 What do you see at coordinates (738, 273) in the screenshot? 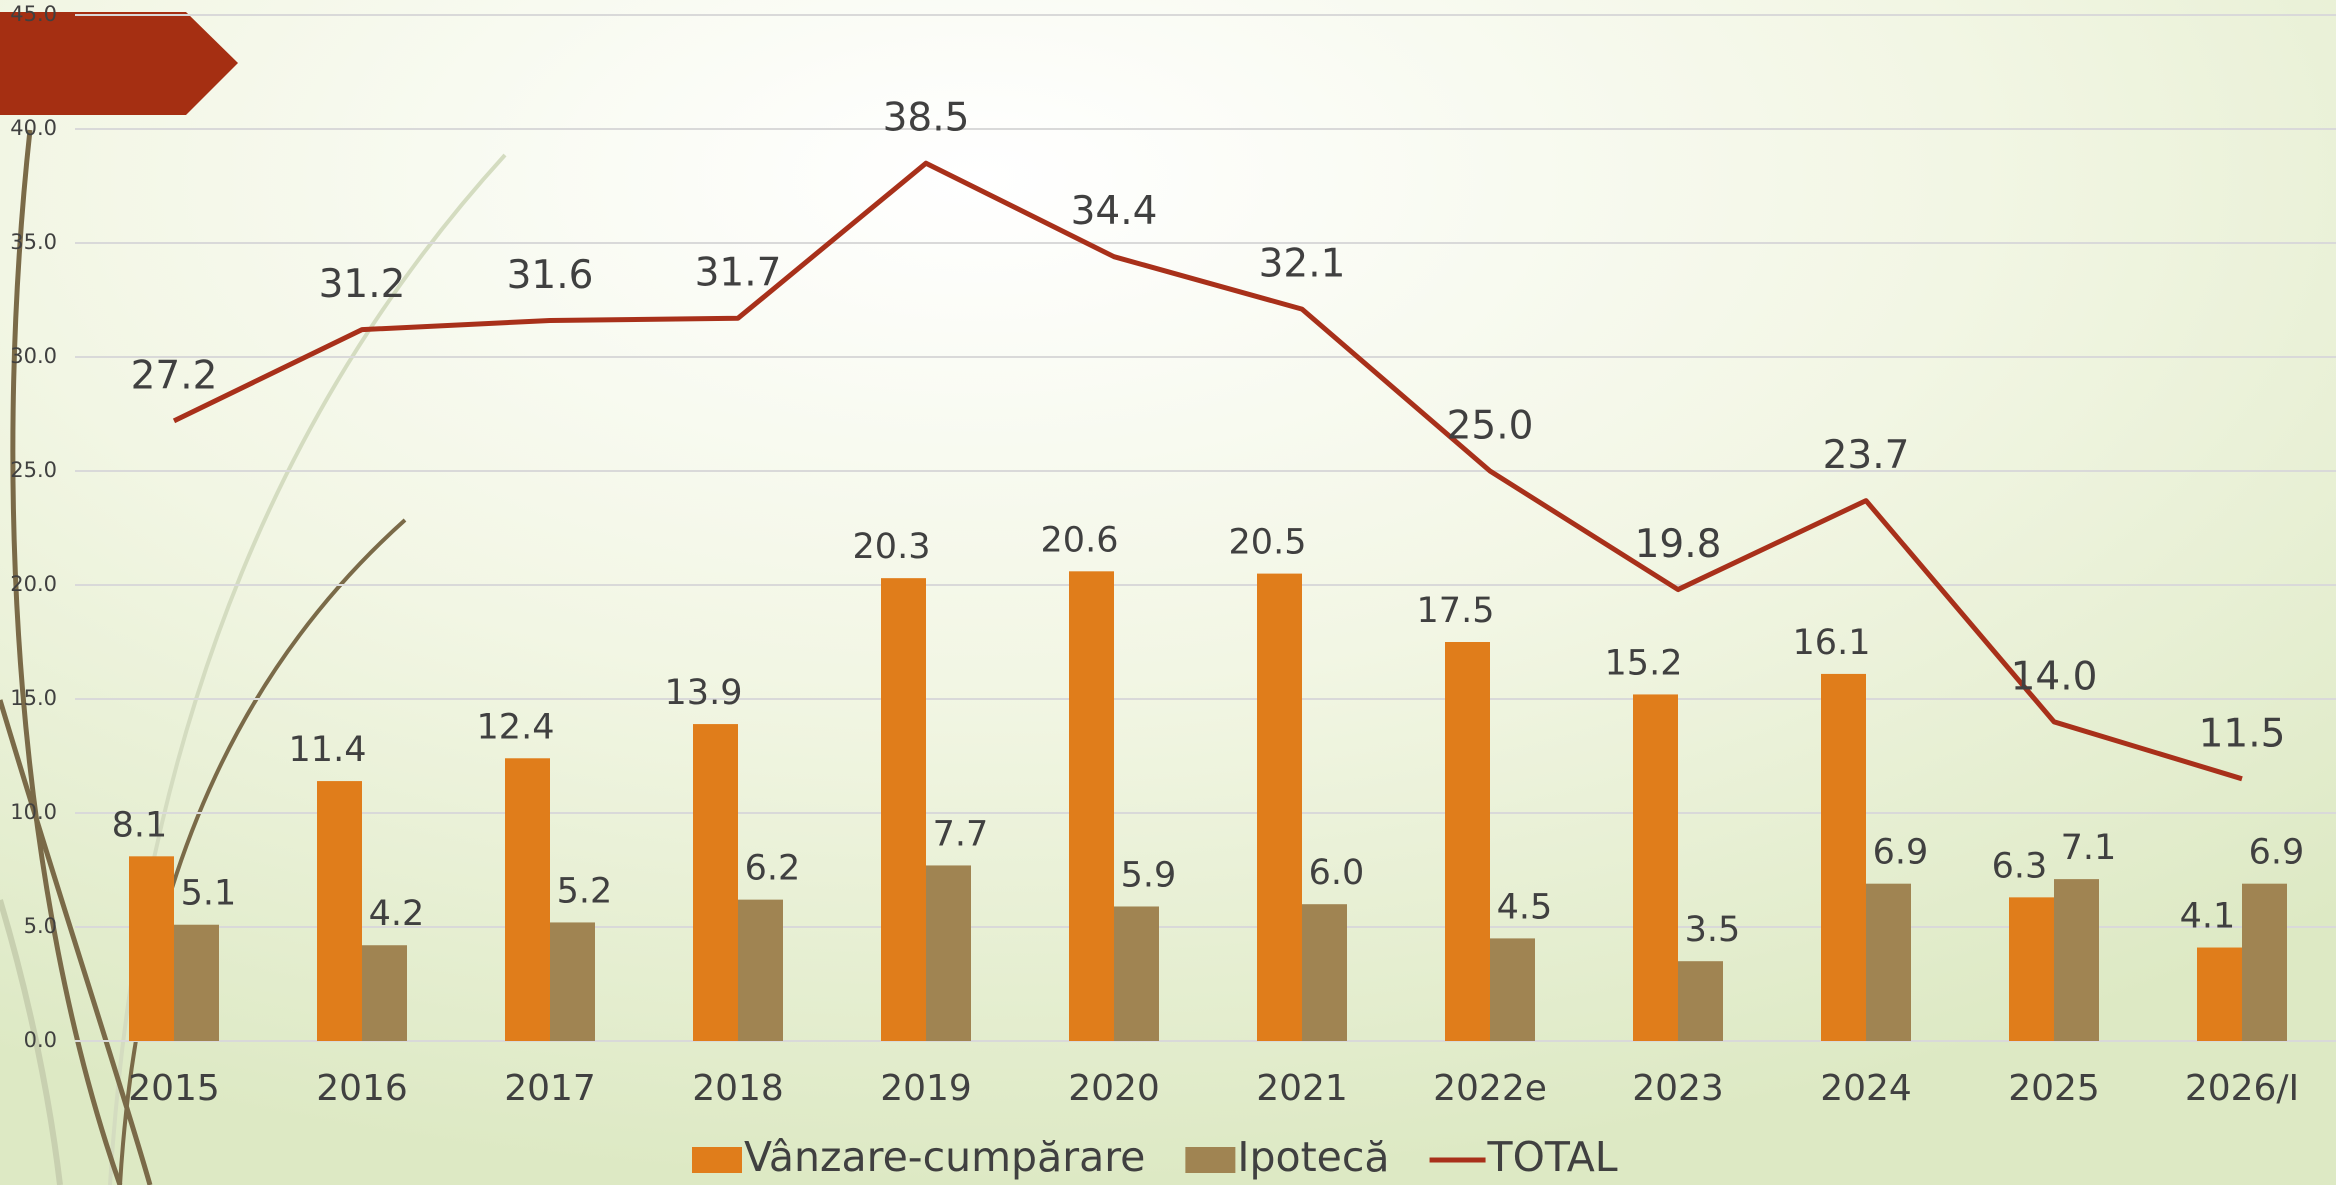
I see `data-label: 31.7` at bounding box center [738, 273].